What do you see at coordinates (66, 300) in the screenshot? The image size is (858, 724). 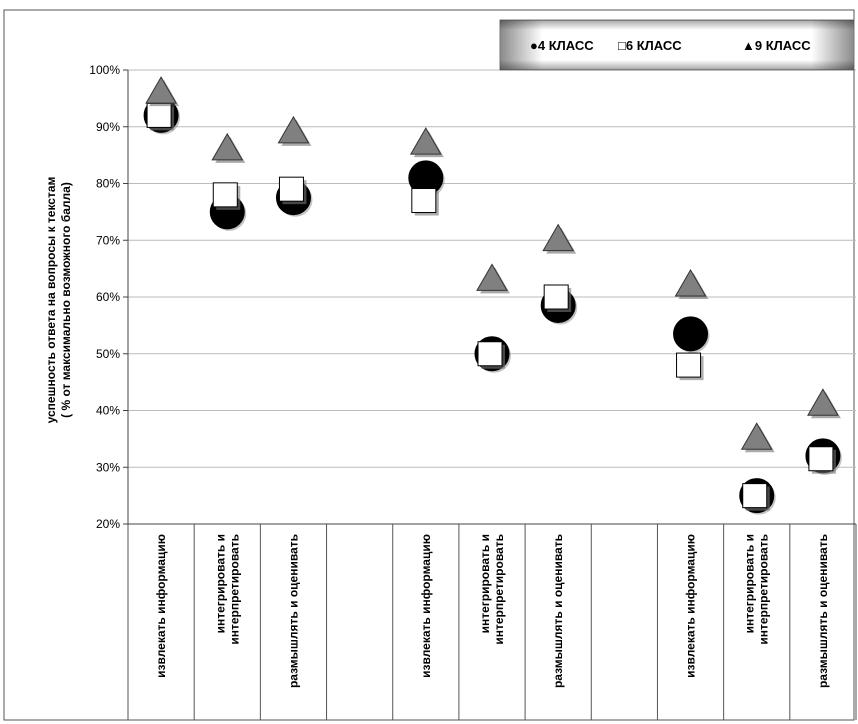 I see `y-axis-label-line: ( % от максимально возможного балла)` at bounding box center [66, 300].